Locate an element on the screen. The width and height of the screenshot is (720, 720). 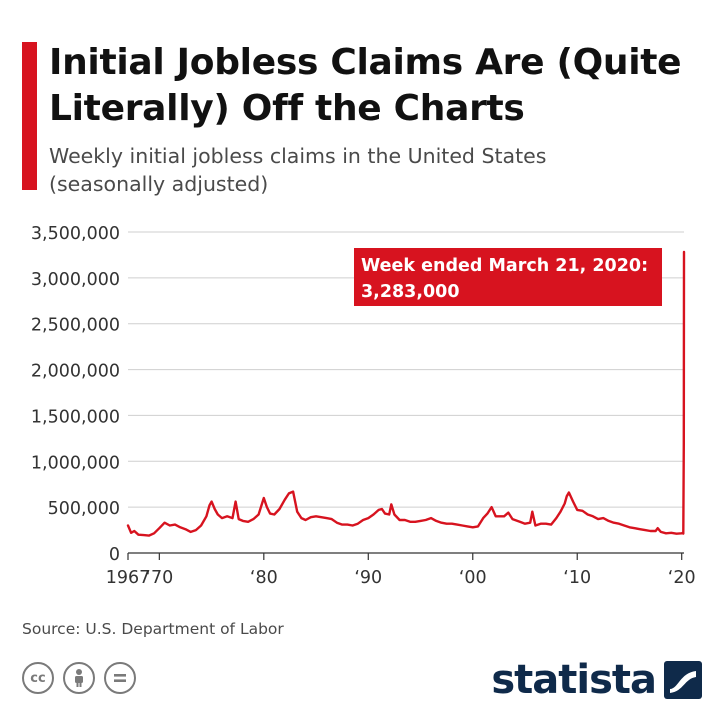
creative-commons-icon: cc is located at coordinates (38, 678).